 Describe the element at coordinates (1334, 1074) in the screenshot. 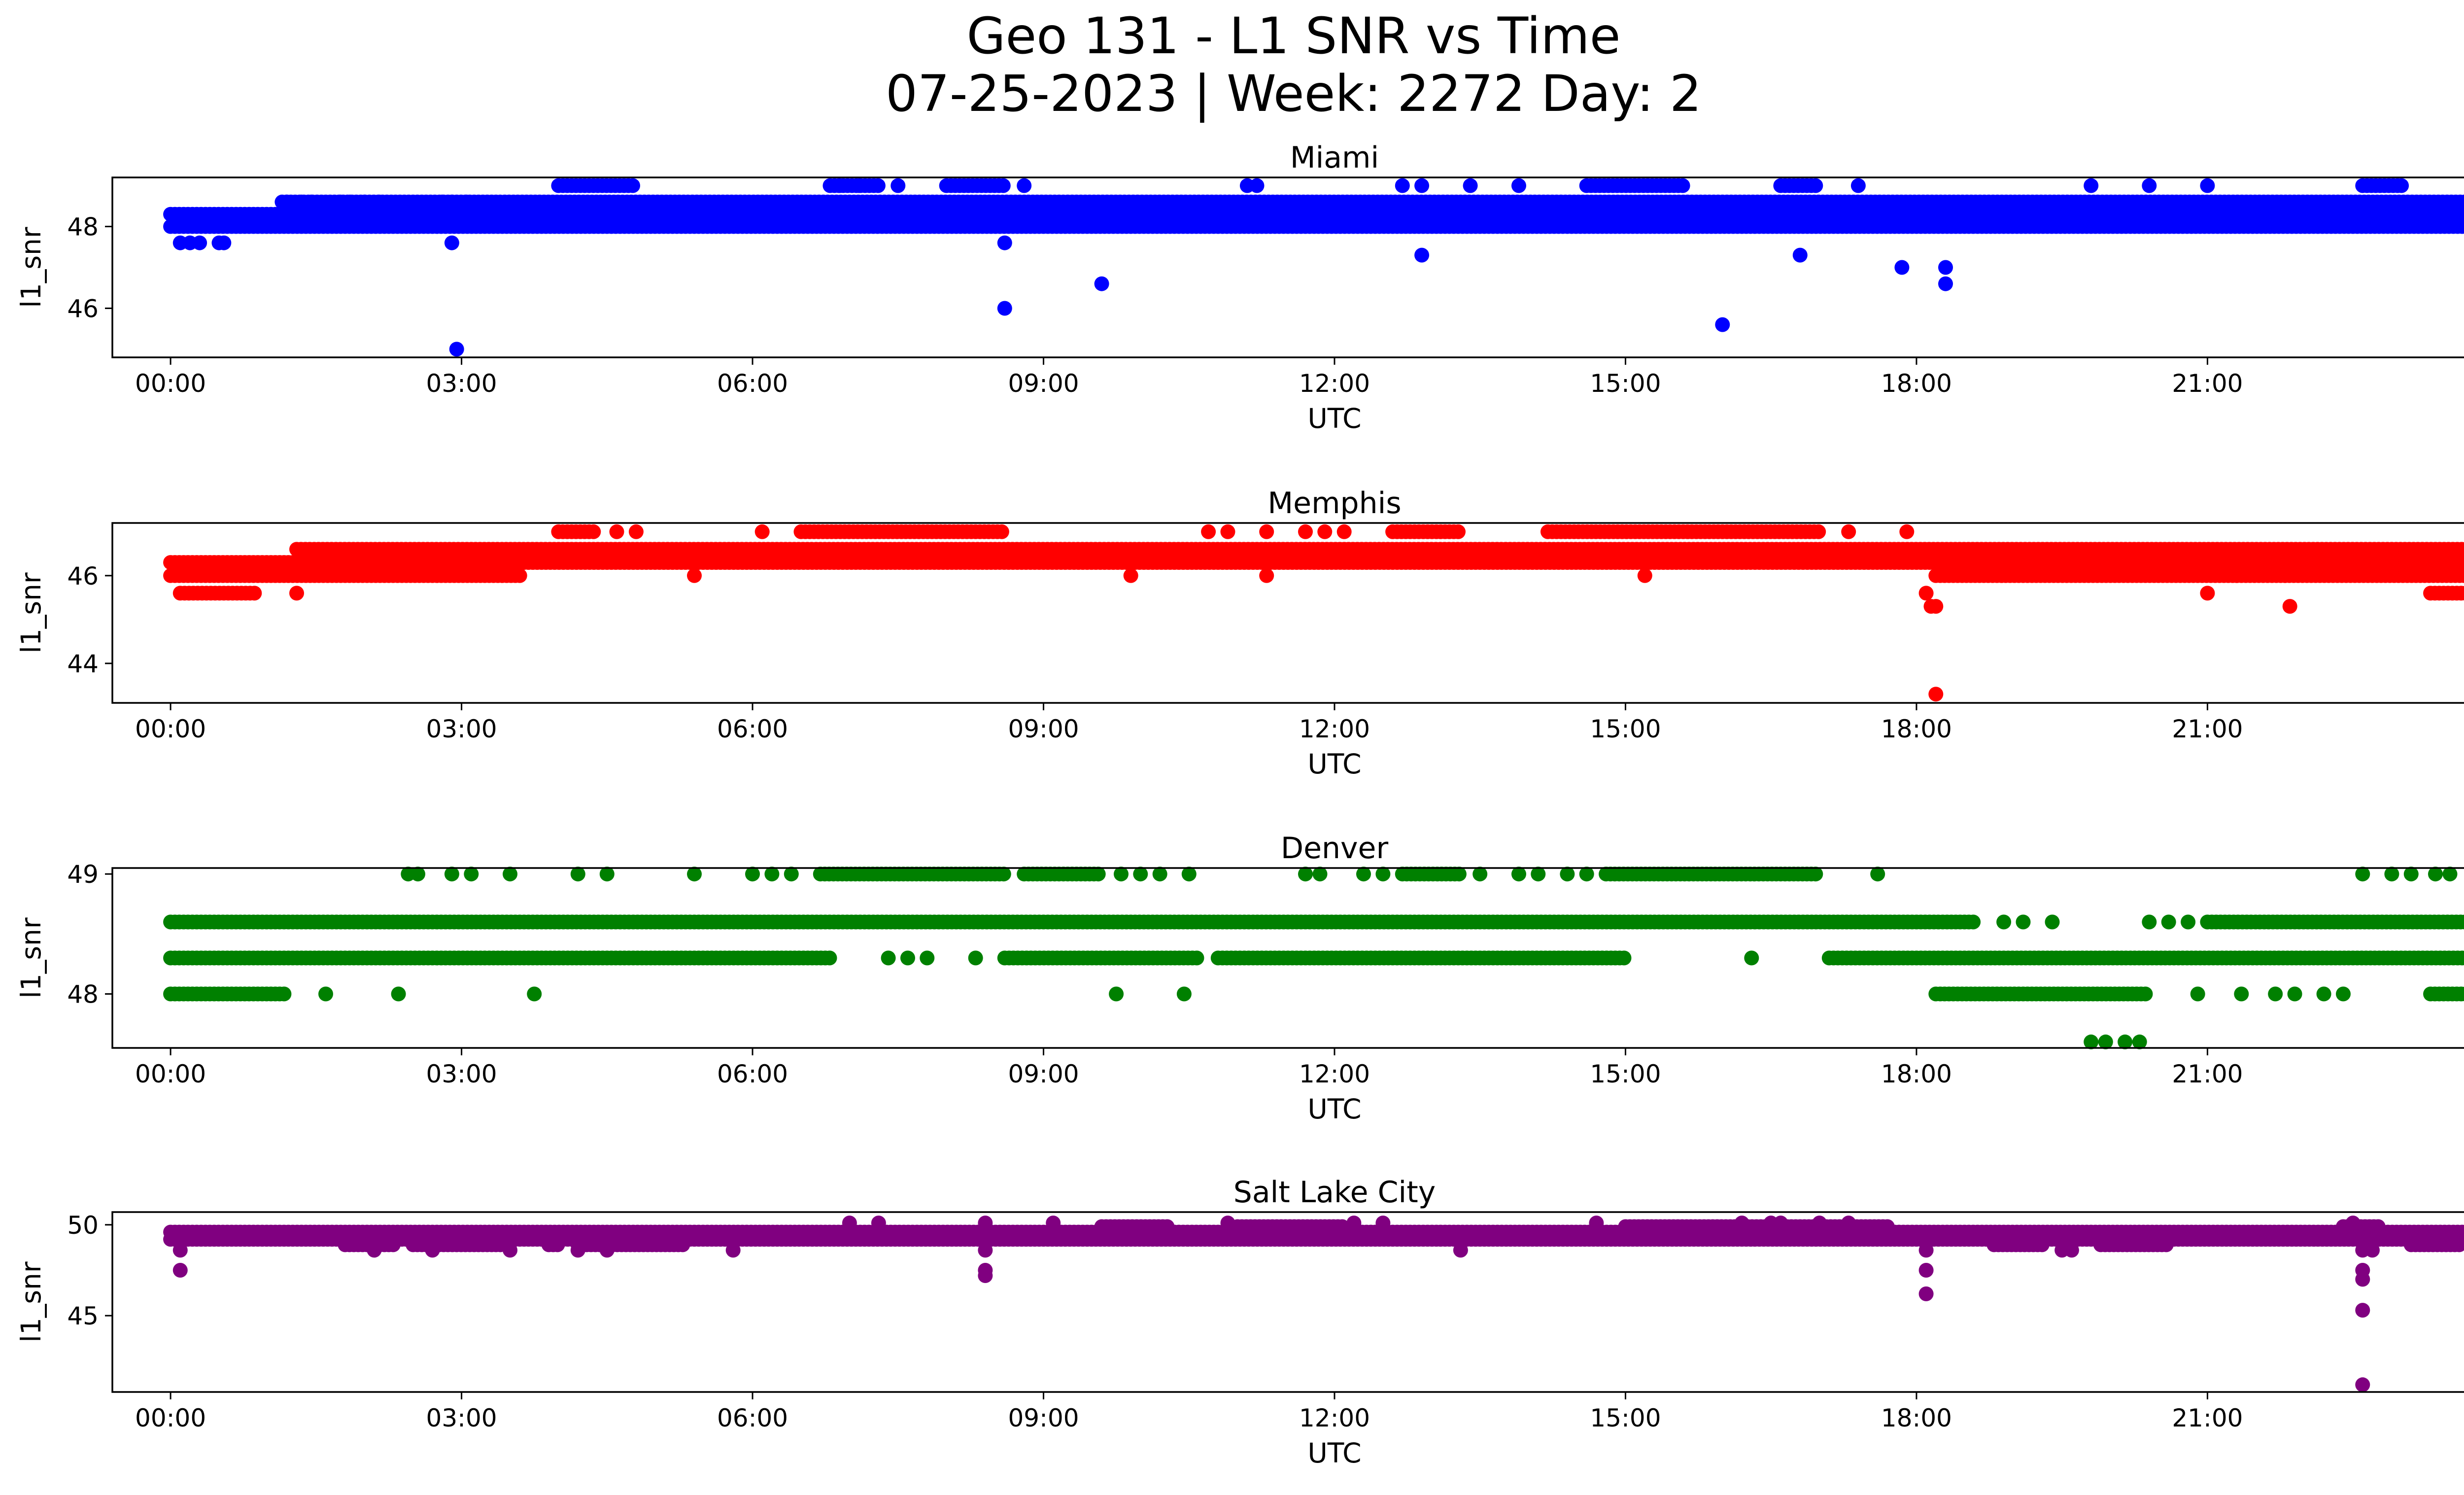

I see `x-tick-label: 12:00` at that location.